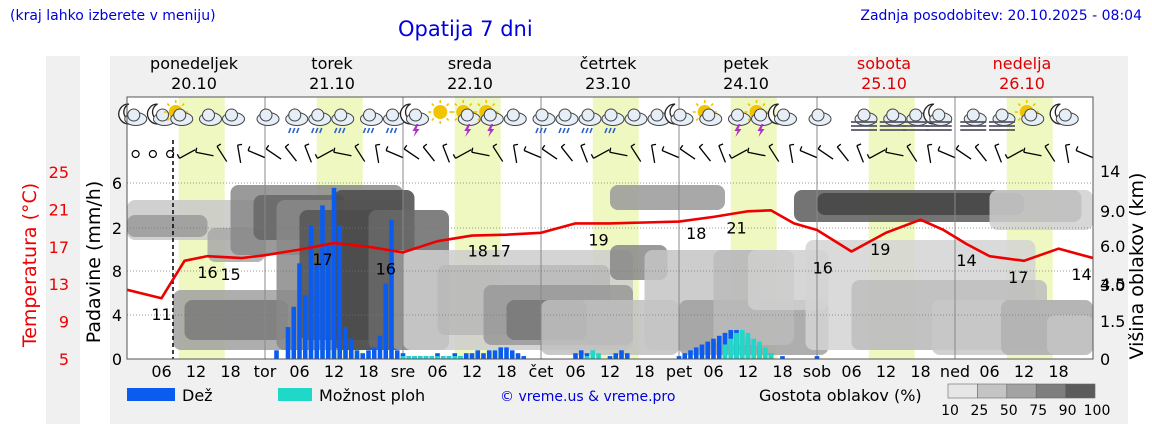 This screenshot has height=443, width=1152. Describe the element at coordinates (962, 391) in the screenshot. I see `density-swatch` at that location.